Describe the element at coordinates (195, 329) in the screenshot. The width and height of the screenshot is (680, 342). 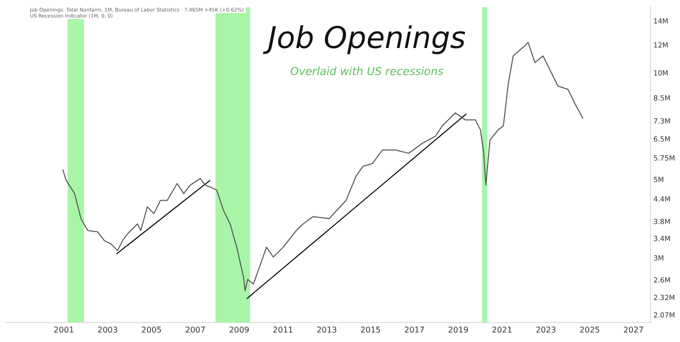
I see `x-tick-label: 2007` at that location.